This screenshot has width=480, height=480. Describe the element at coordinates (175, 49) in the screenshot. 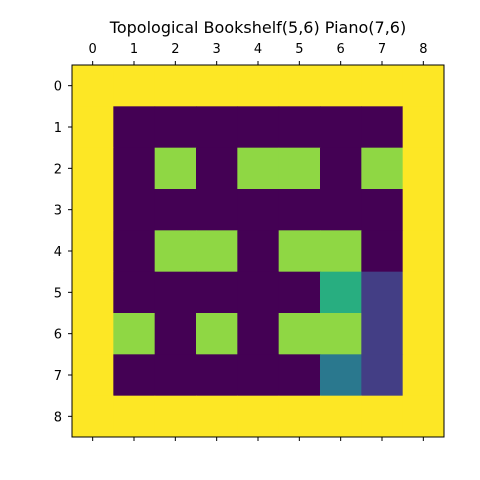

I see `x-tick-label: 2` at that location.